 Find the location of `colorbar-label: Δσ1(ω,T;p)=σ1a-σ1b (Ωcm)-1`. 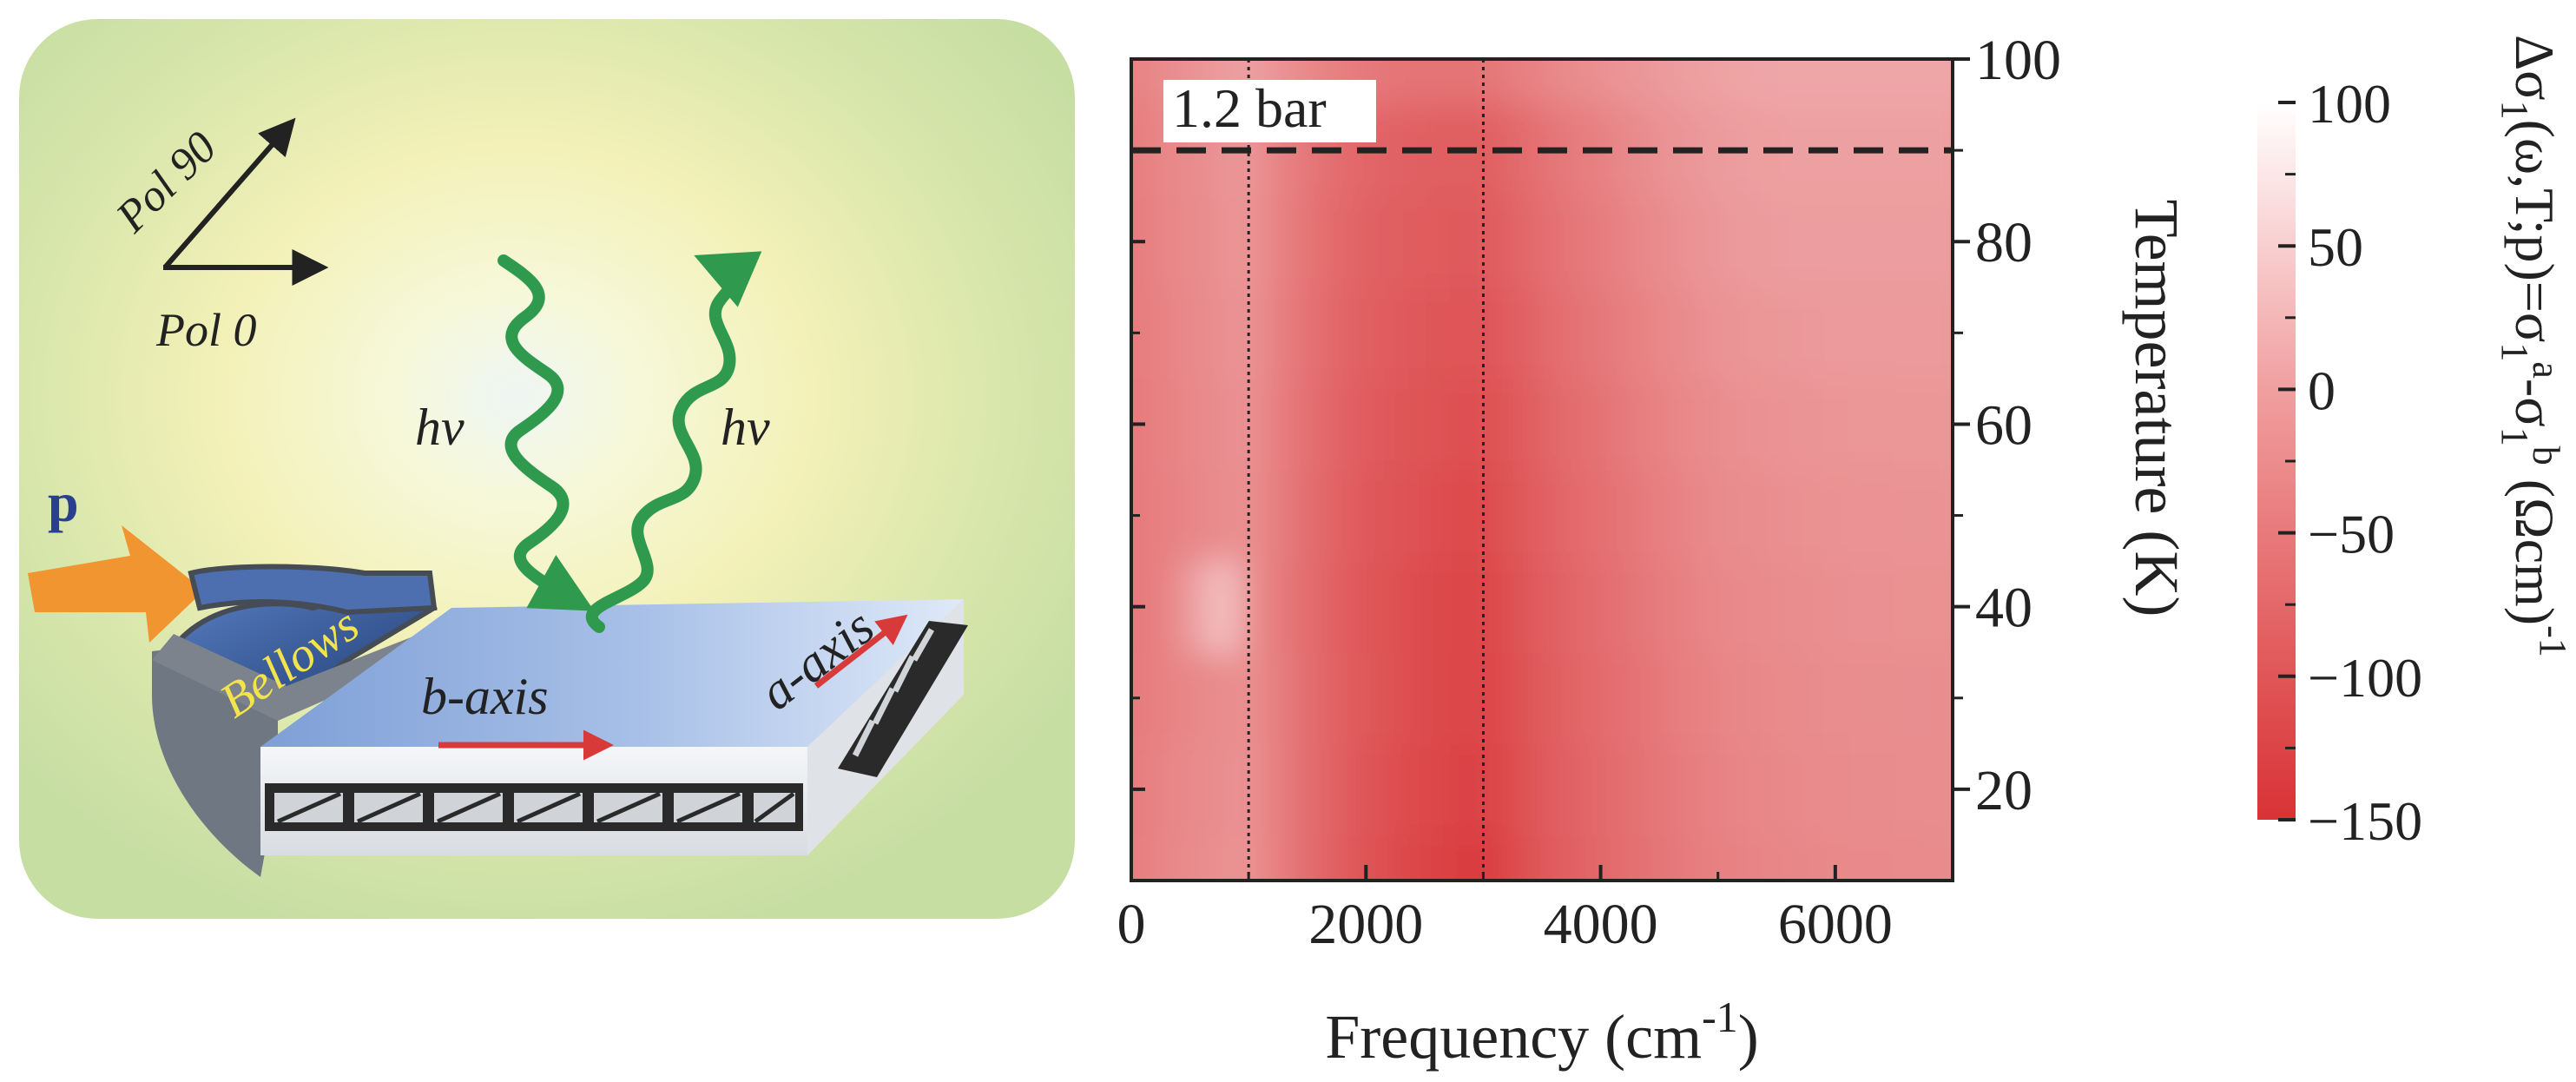

colorbar-label: Δσ1(ω,T;p)=σ1a-σ1b (Ωcm)-1 is located at coordinates (2534, 346).